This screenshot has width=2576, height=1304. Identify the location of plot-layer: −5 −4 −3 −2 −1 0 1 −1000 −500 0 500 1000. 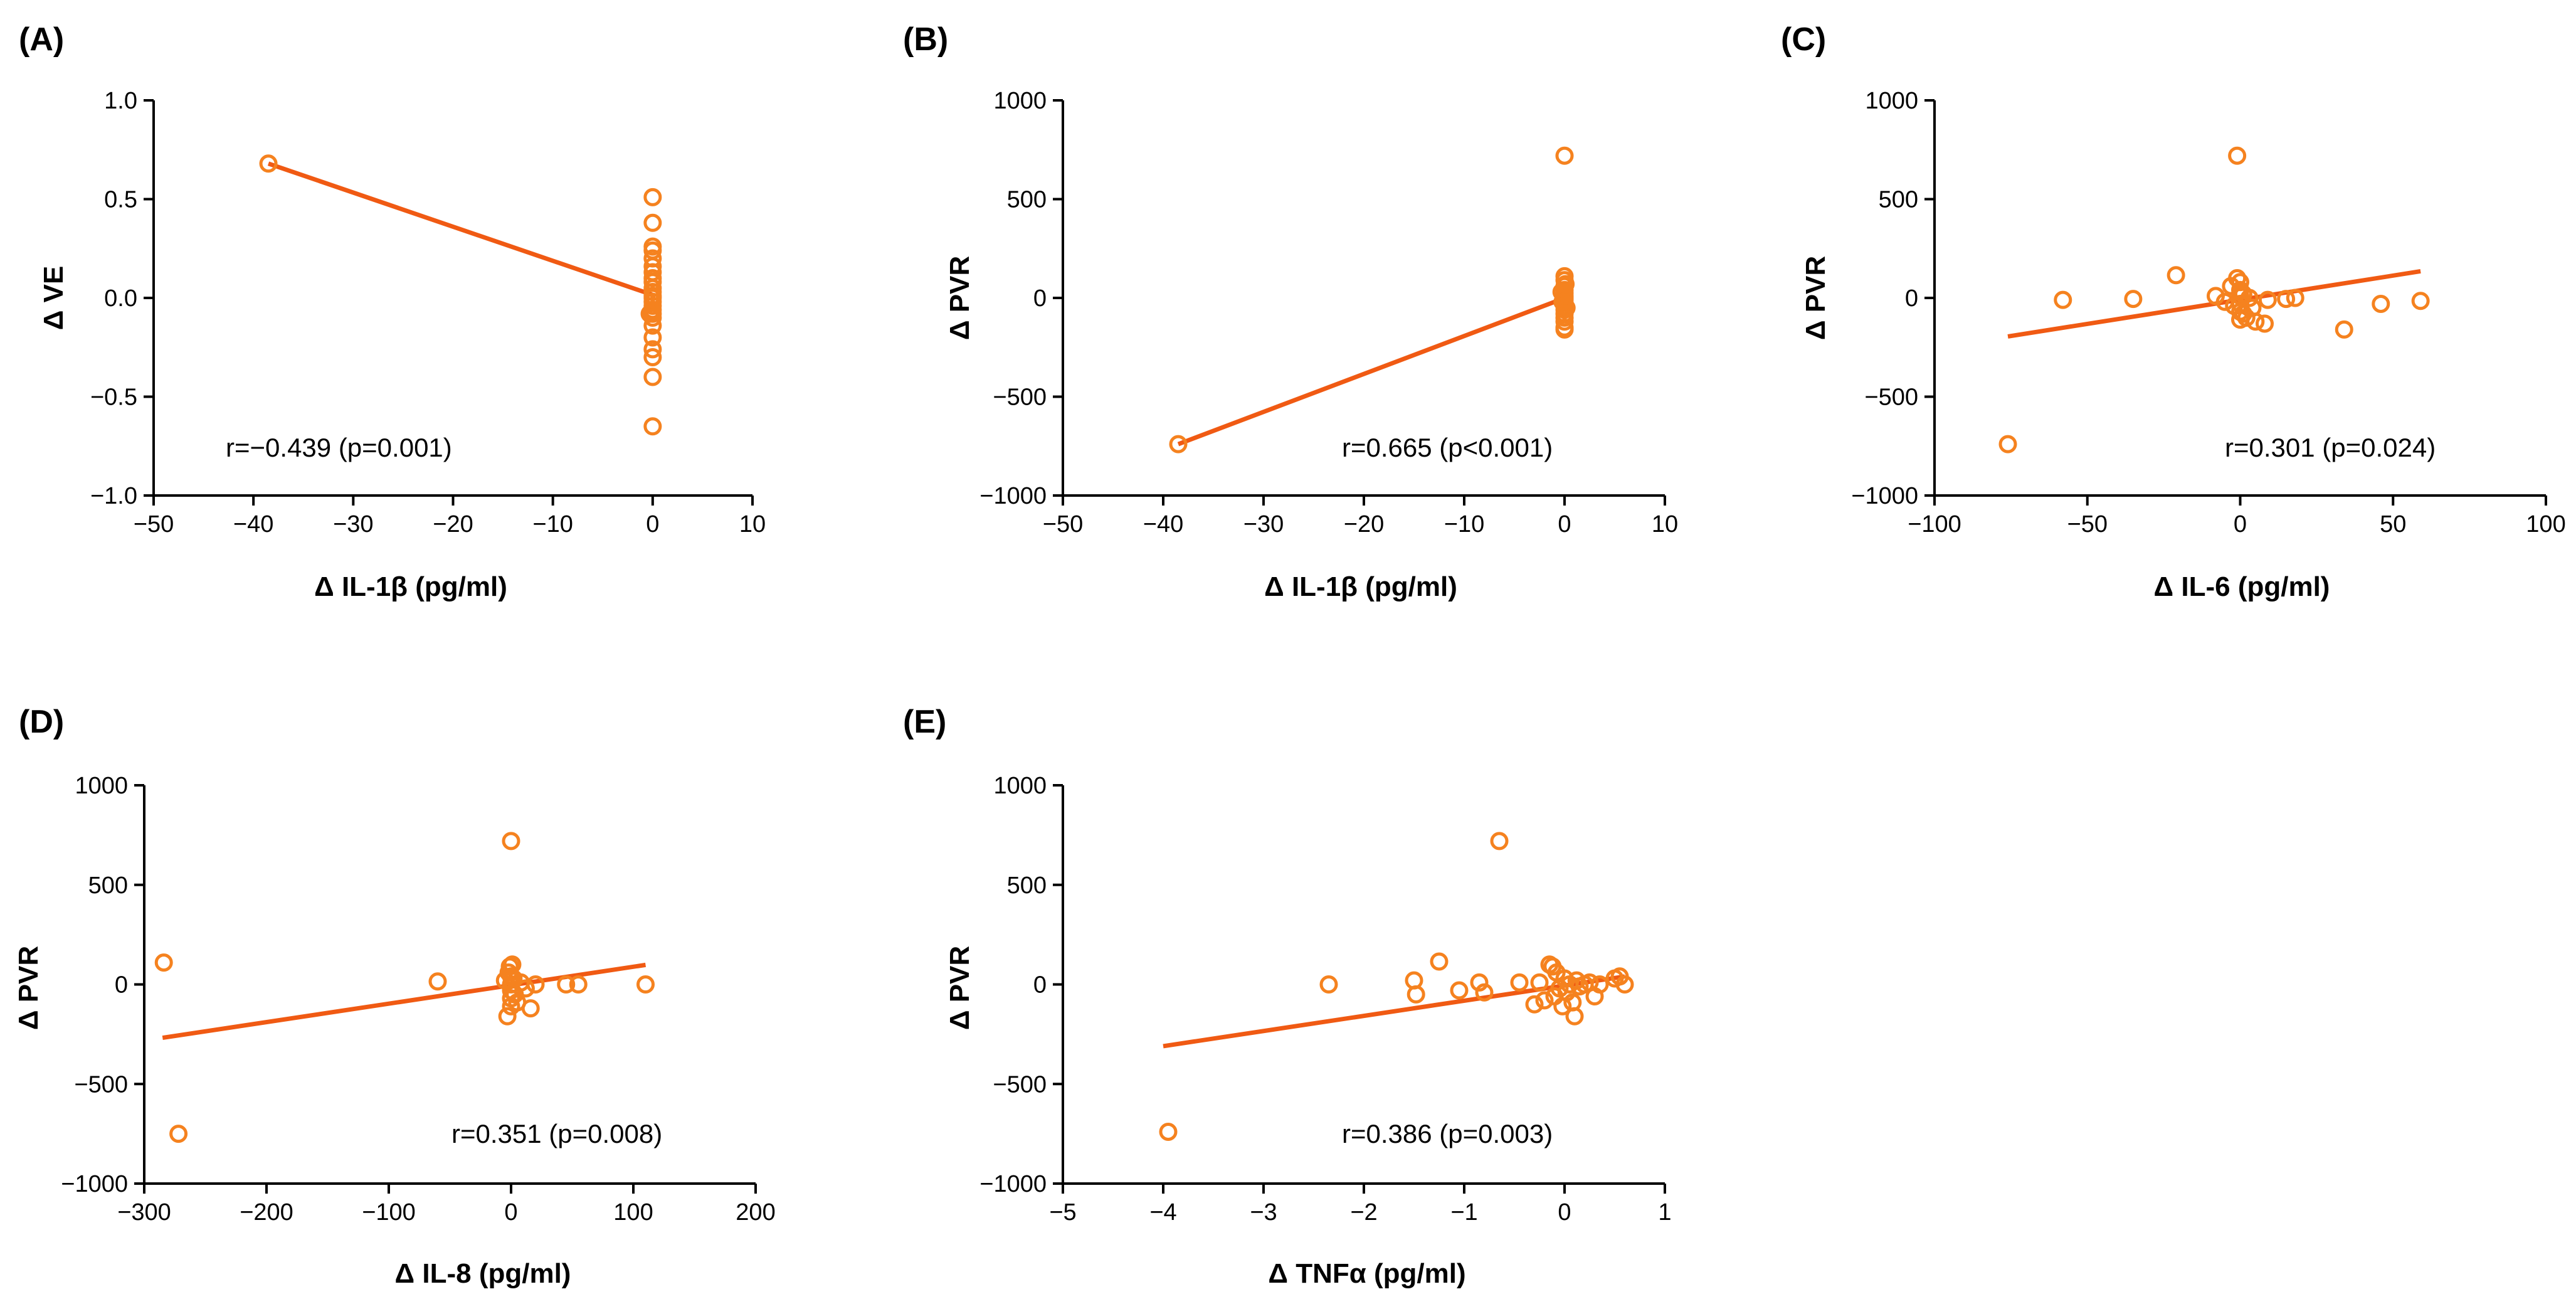
(1325, 999).